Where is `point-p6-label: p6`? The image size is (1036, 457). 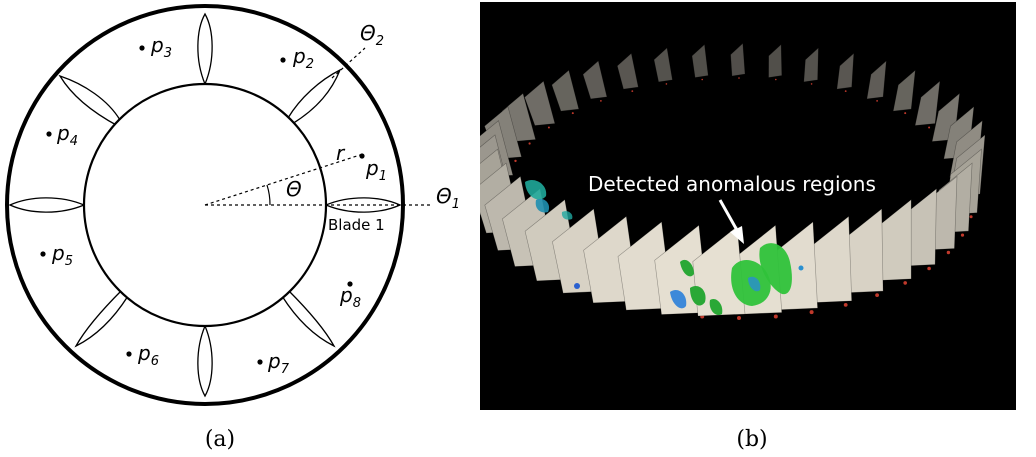
point-p6-label: p6 is located at coordinates (148, 355).